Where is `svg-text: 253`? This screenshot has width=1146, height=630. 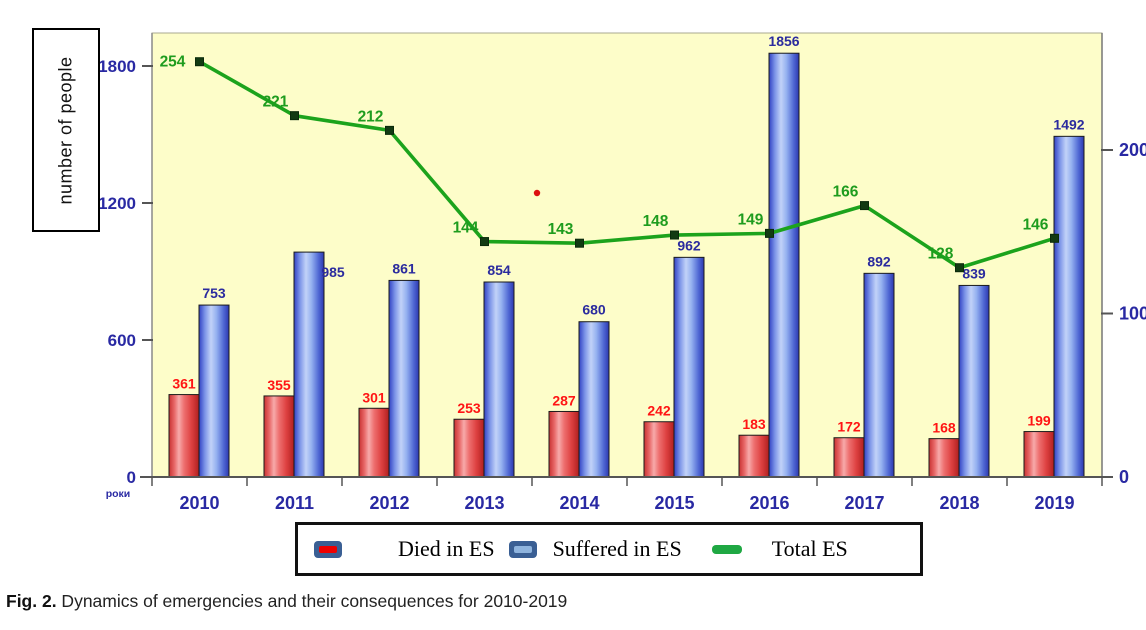
svg-text: 253 is located at coordinates (469, 408).